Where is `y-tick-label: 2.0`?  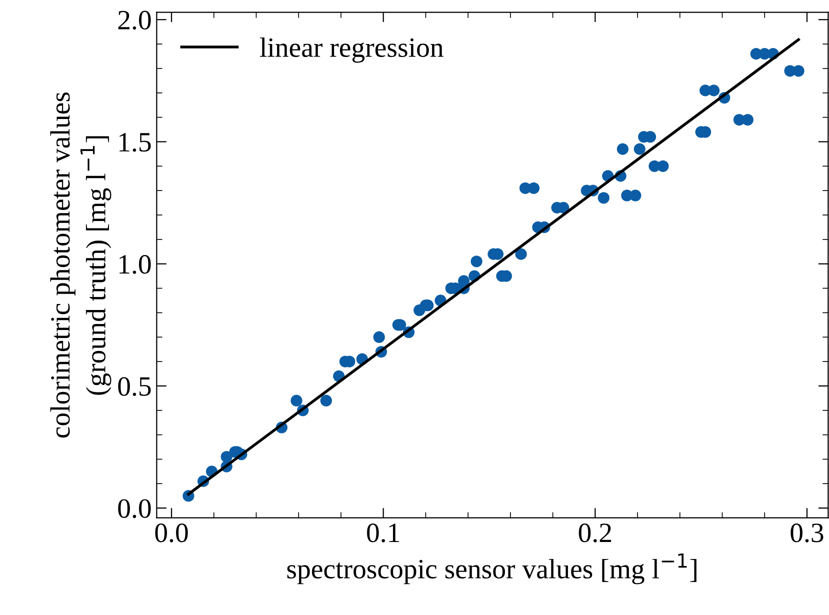 y-tick-label: 2.0 is located at coordinates (134, 20).